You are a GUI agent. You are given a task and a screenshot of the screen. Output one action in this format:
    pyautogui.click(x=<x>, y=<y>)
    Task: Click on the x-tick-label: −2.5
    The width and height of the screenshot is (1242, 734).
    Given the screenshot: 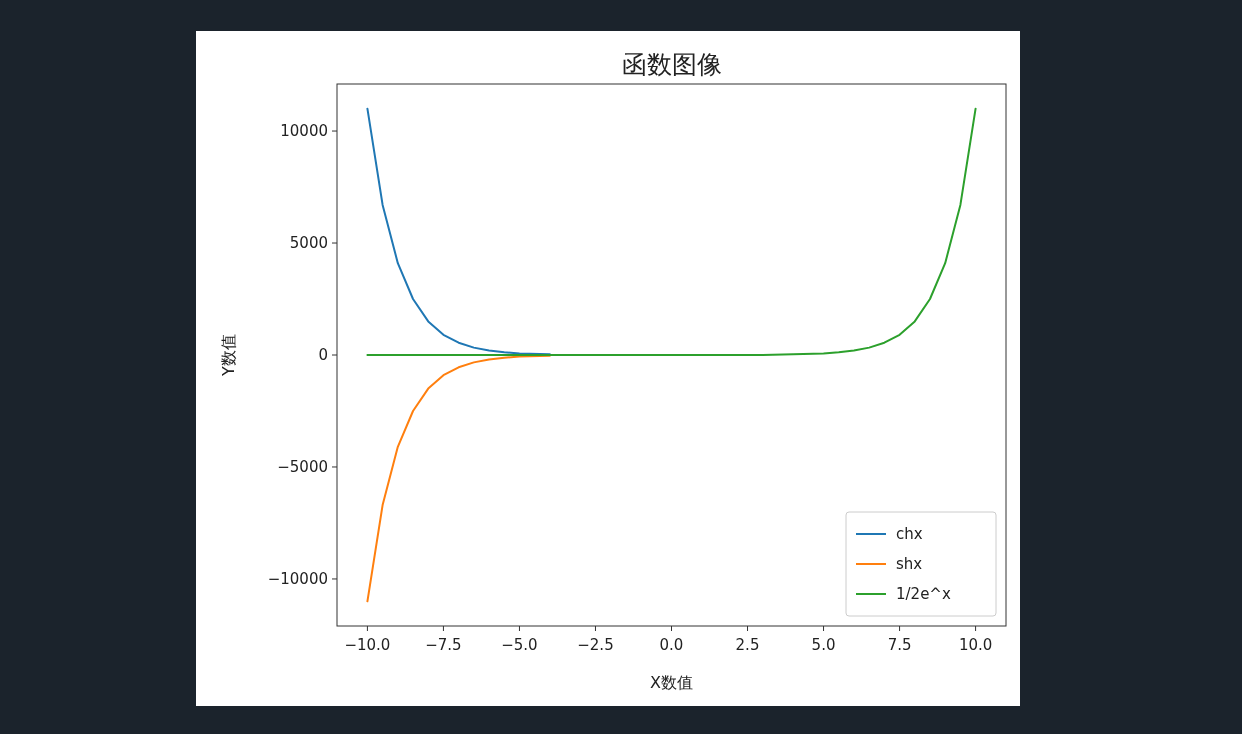 What is the action you would take?
    pyautogui.click(x=595, y=645)
    